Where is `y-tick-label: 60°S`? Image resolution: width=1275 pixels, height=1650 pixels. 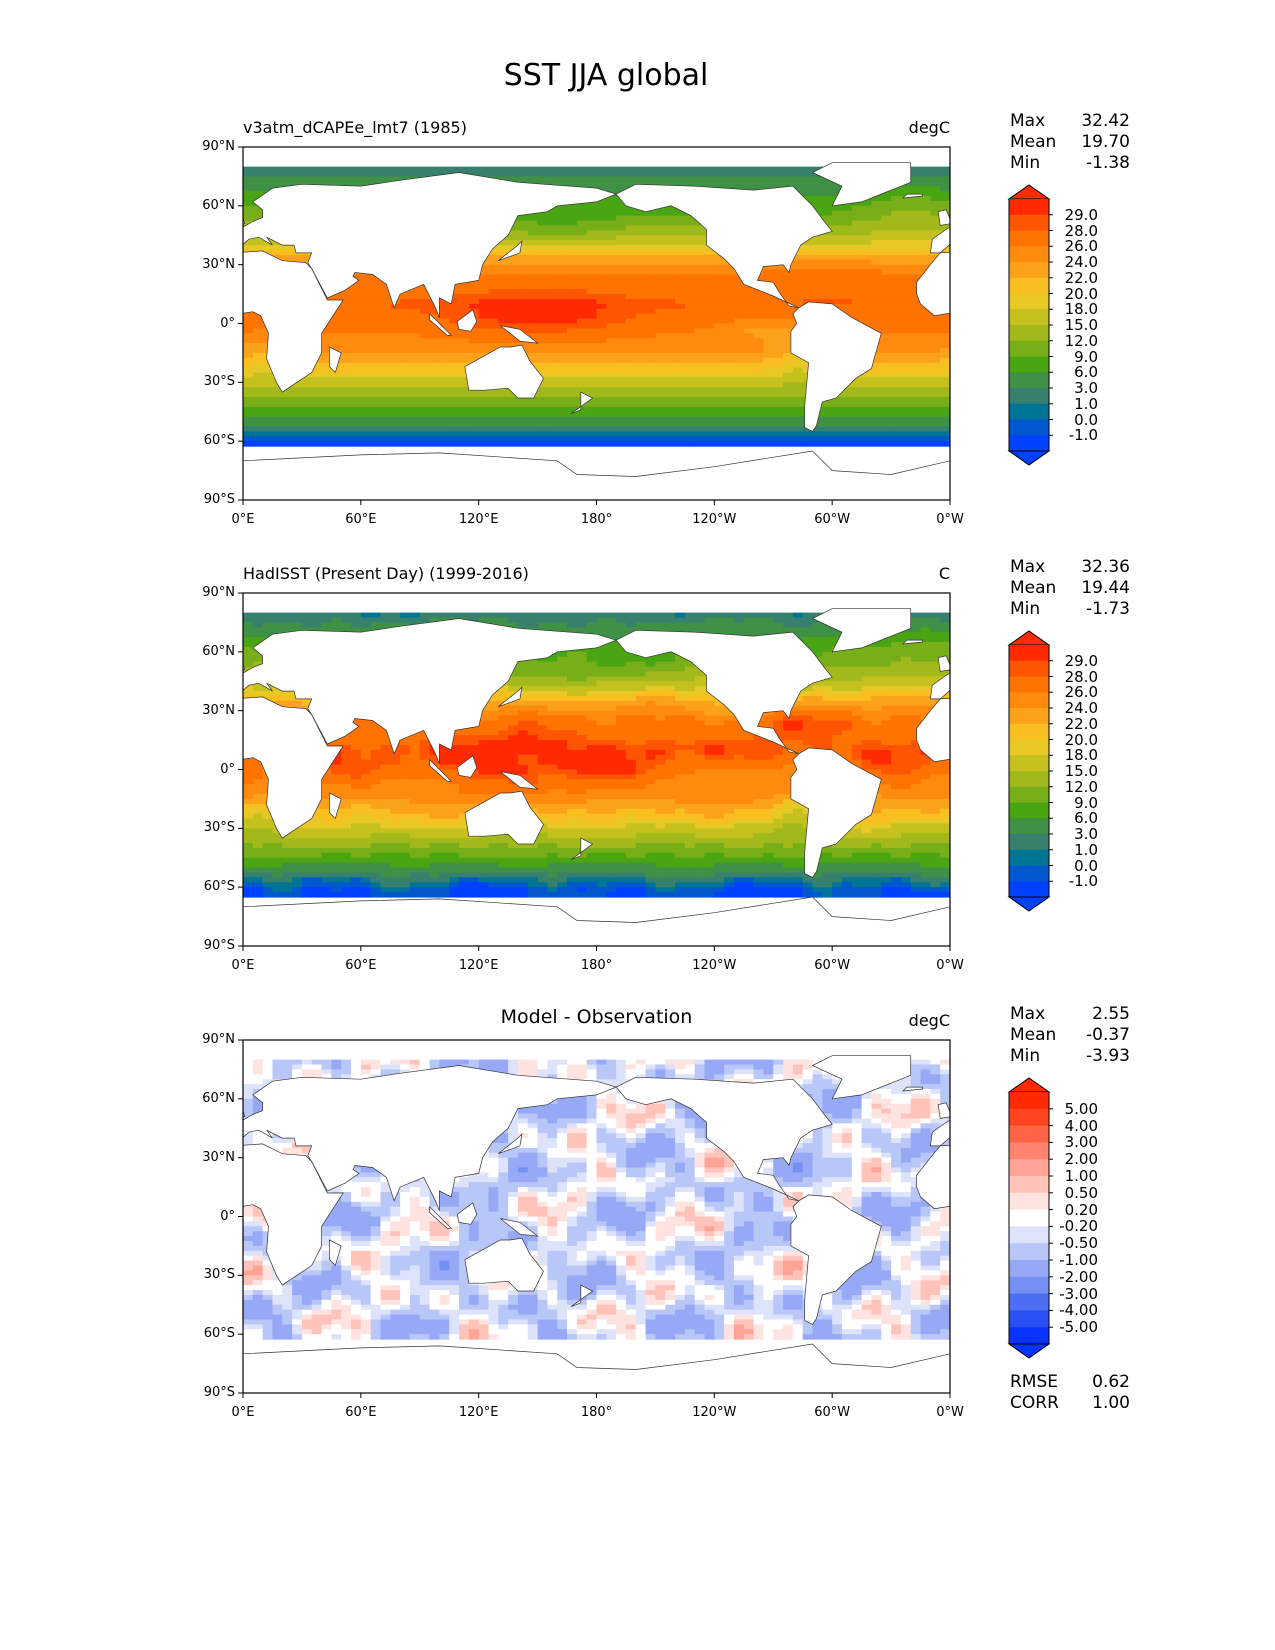
y-tick-label: 60°S is located at coordinates (219, 441).